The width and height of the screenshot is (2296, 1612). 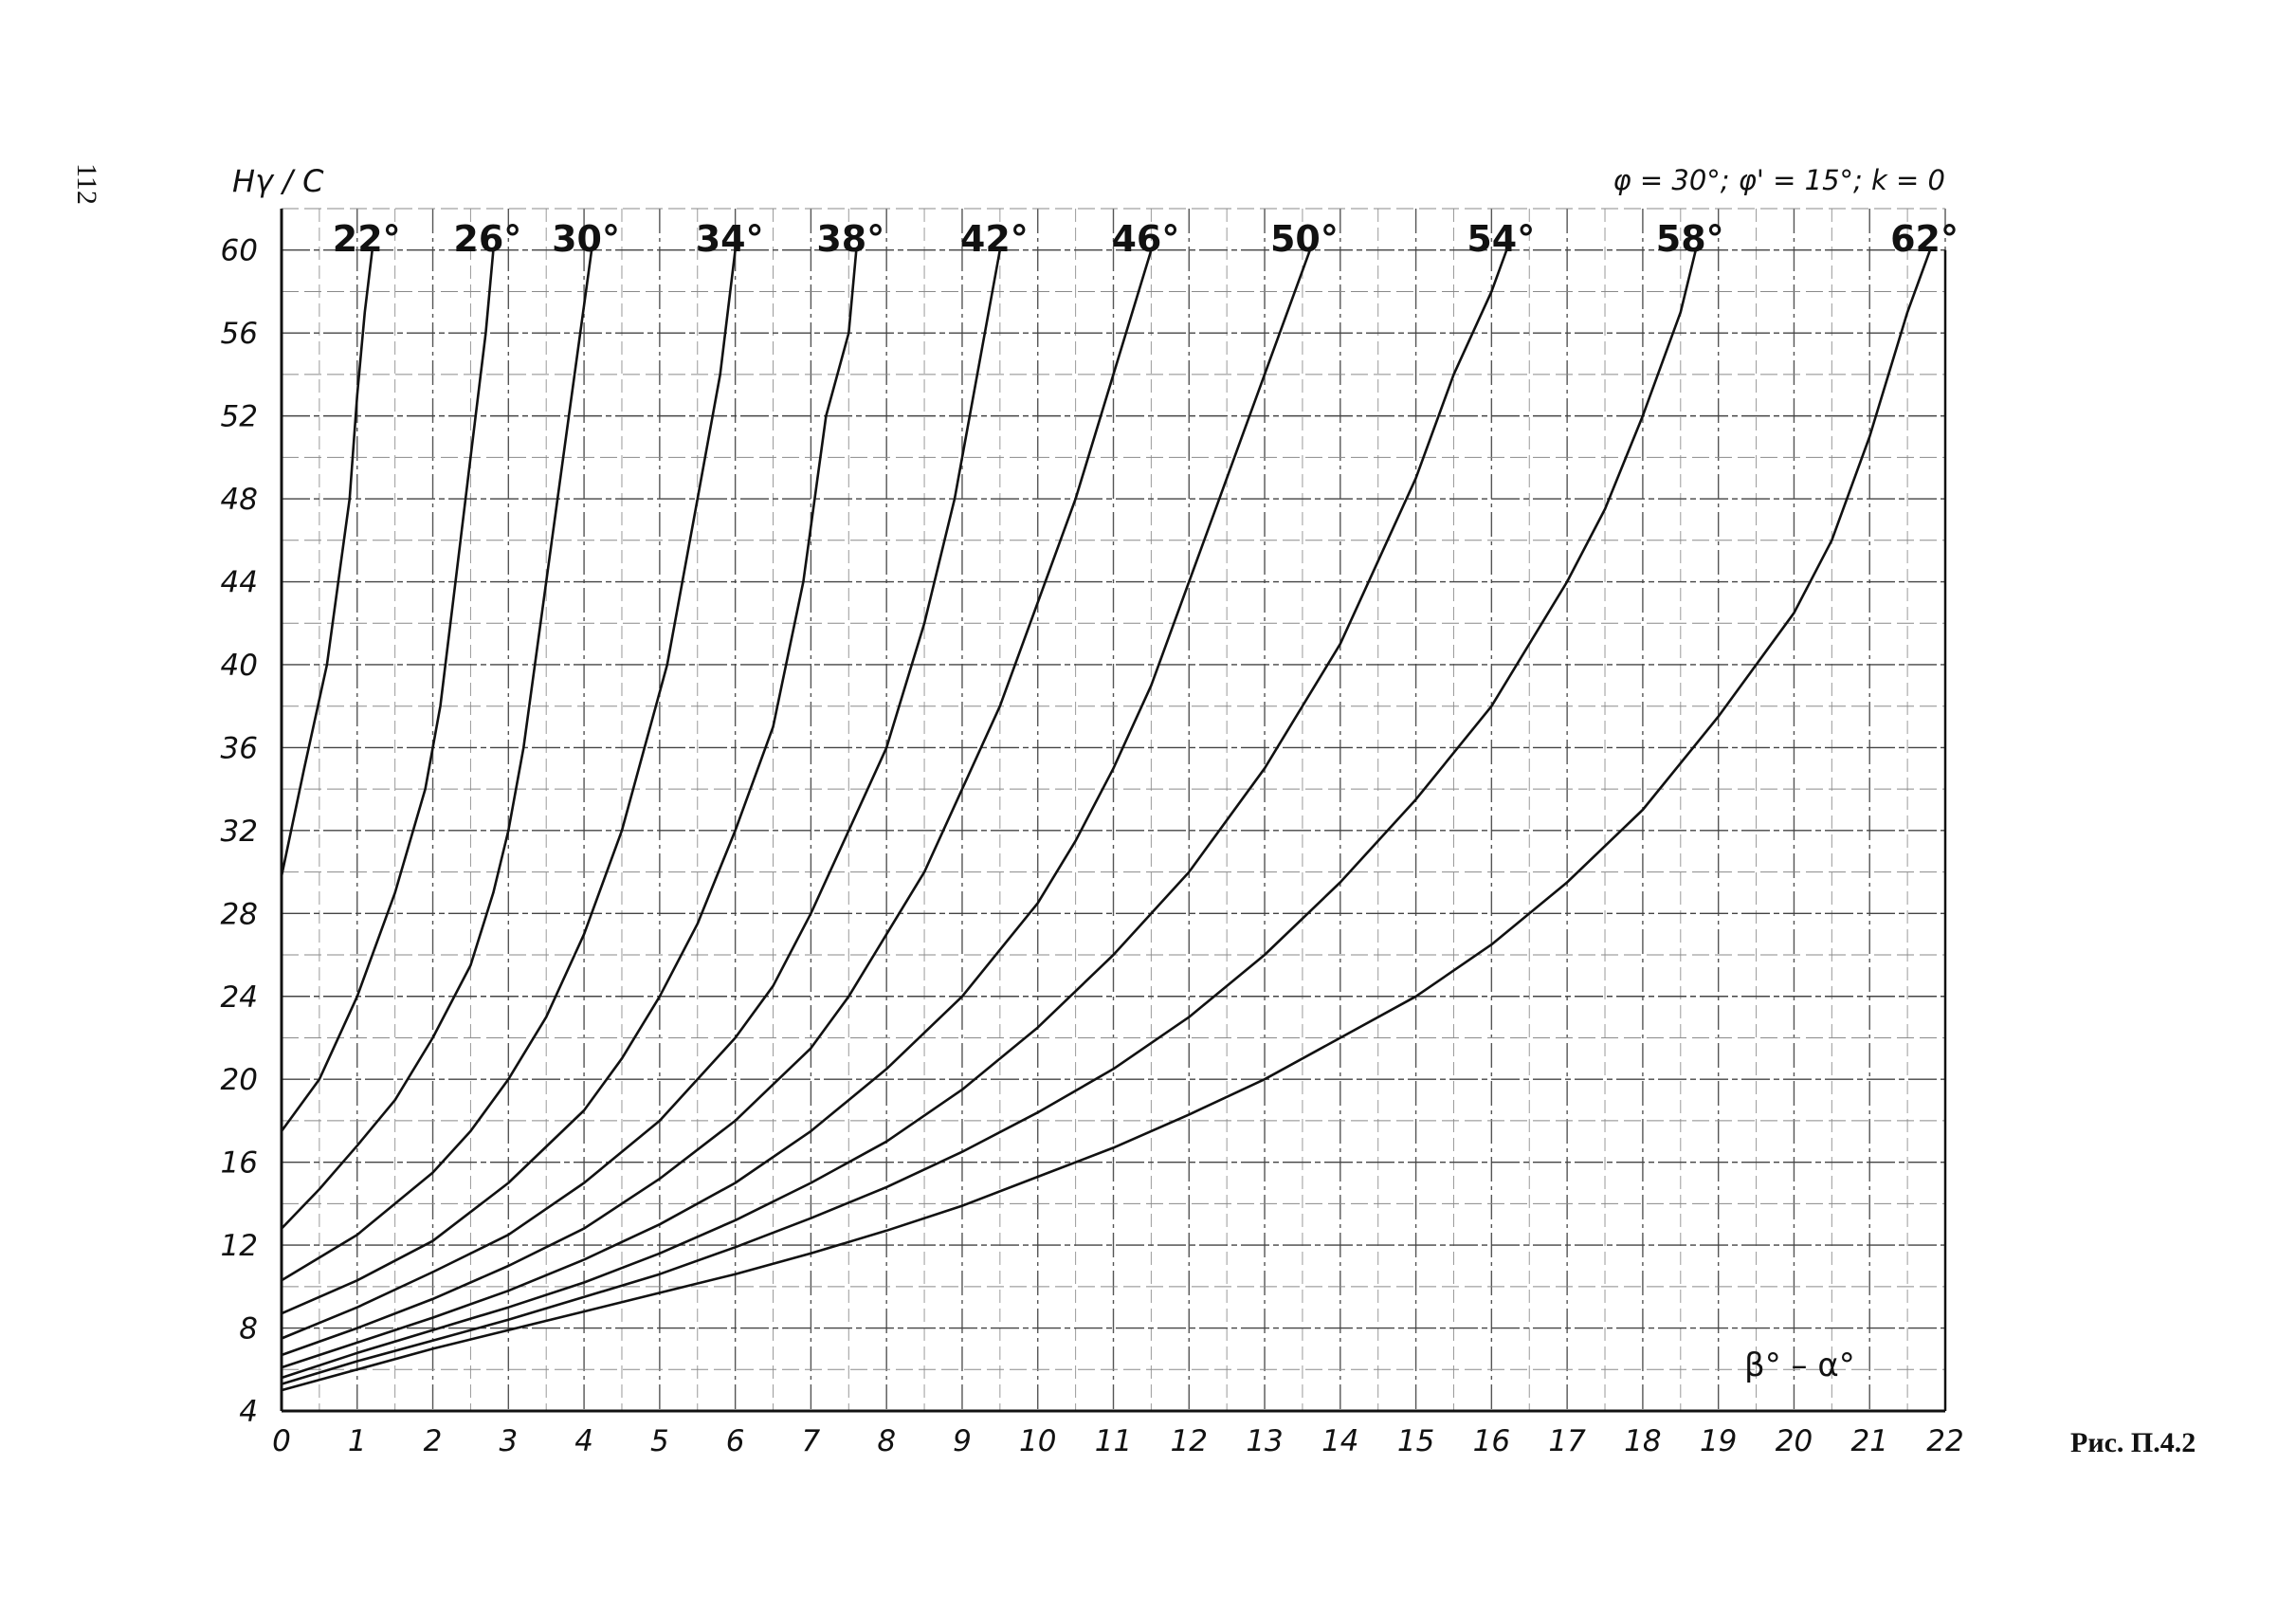 I want to click on x-tick-label: 20, so click(x=1794, y=1441).